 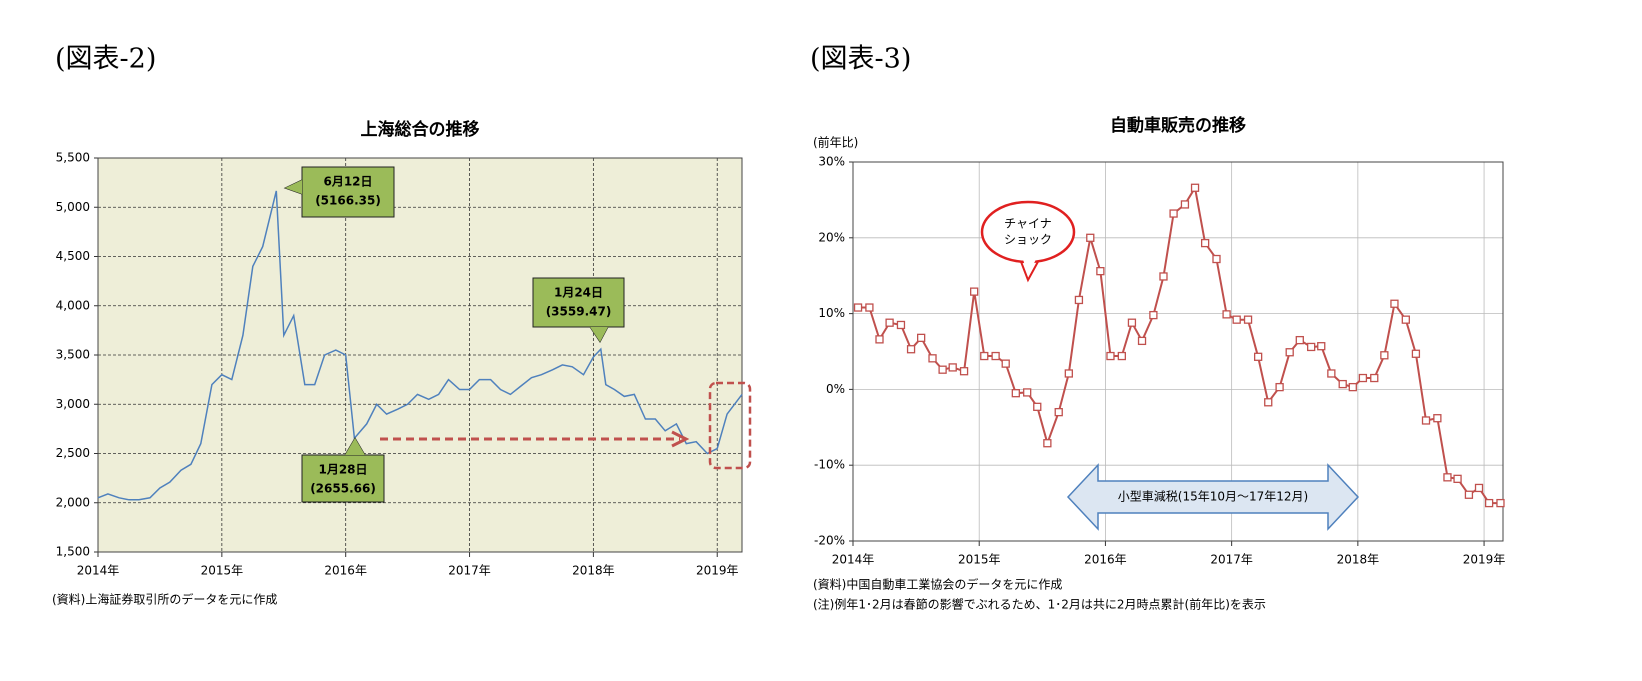 What do you see at coordinates (1028, 224) in the screenshot?
I see `bubble-text: チャイナ` at bounding box center [1028, 224].